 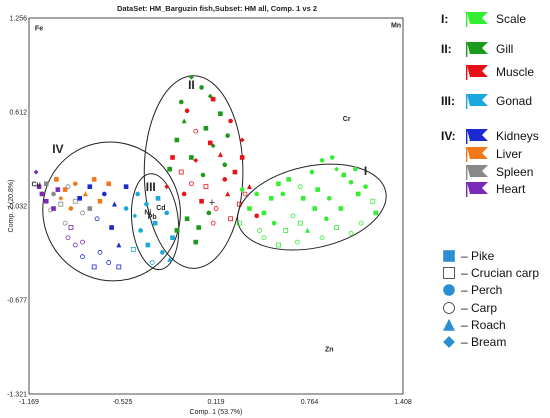 I want to click on legend-tissue-spleen: Spleen, so click(x=514, y=172).